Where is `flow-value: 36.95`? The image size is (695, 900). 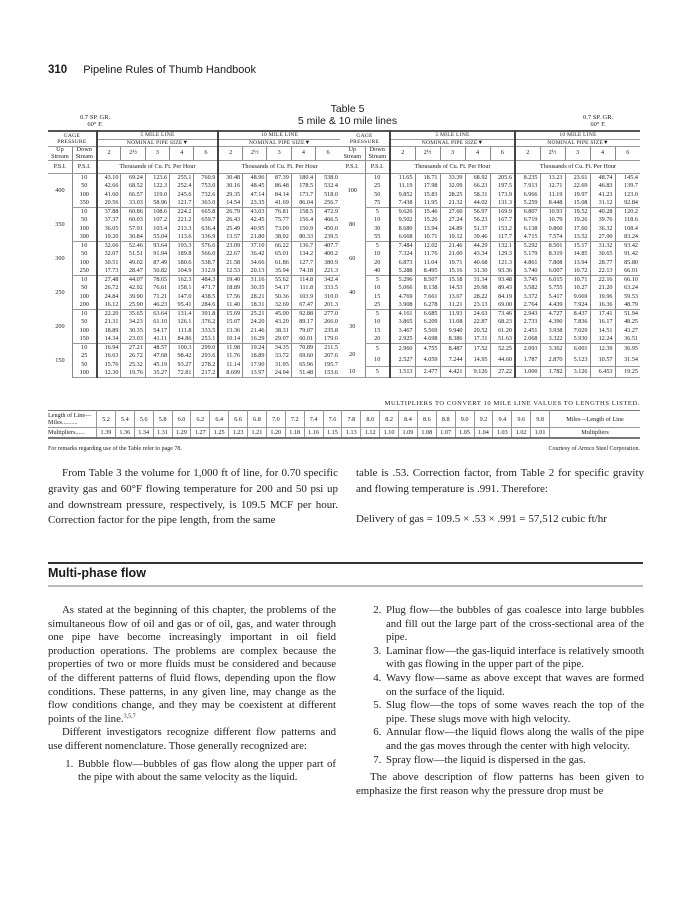 flow-value: 36.95 is located at coordinates (627, 349).